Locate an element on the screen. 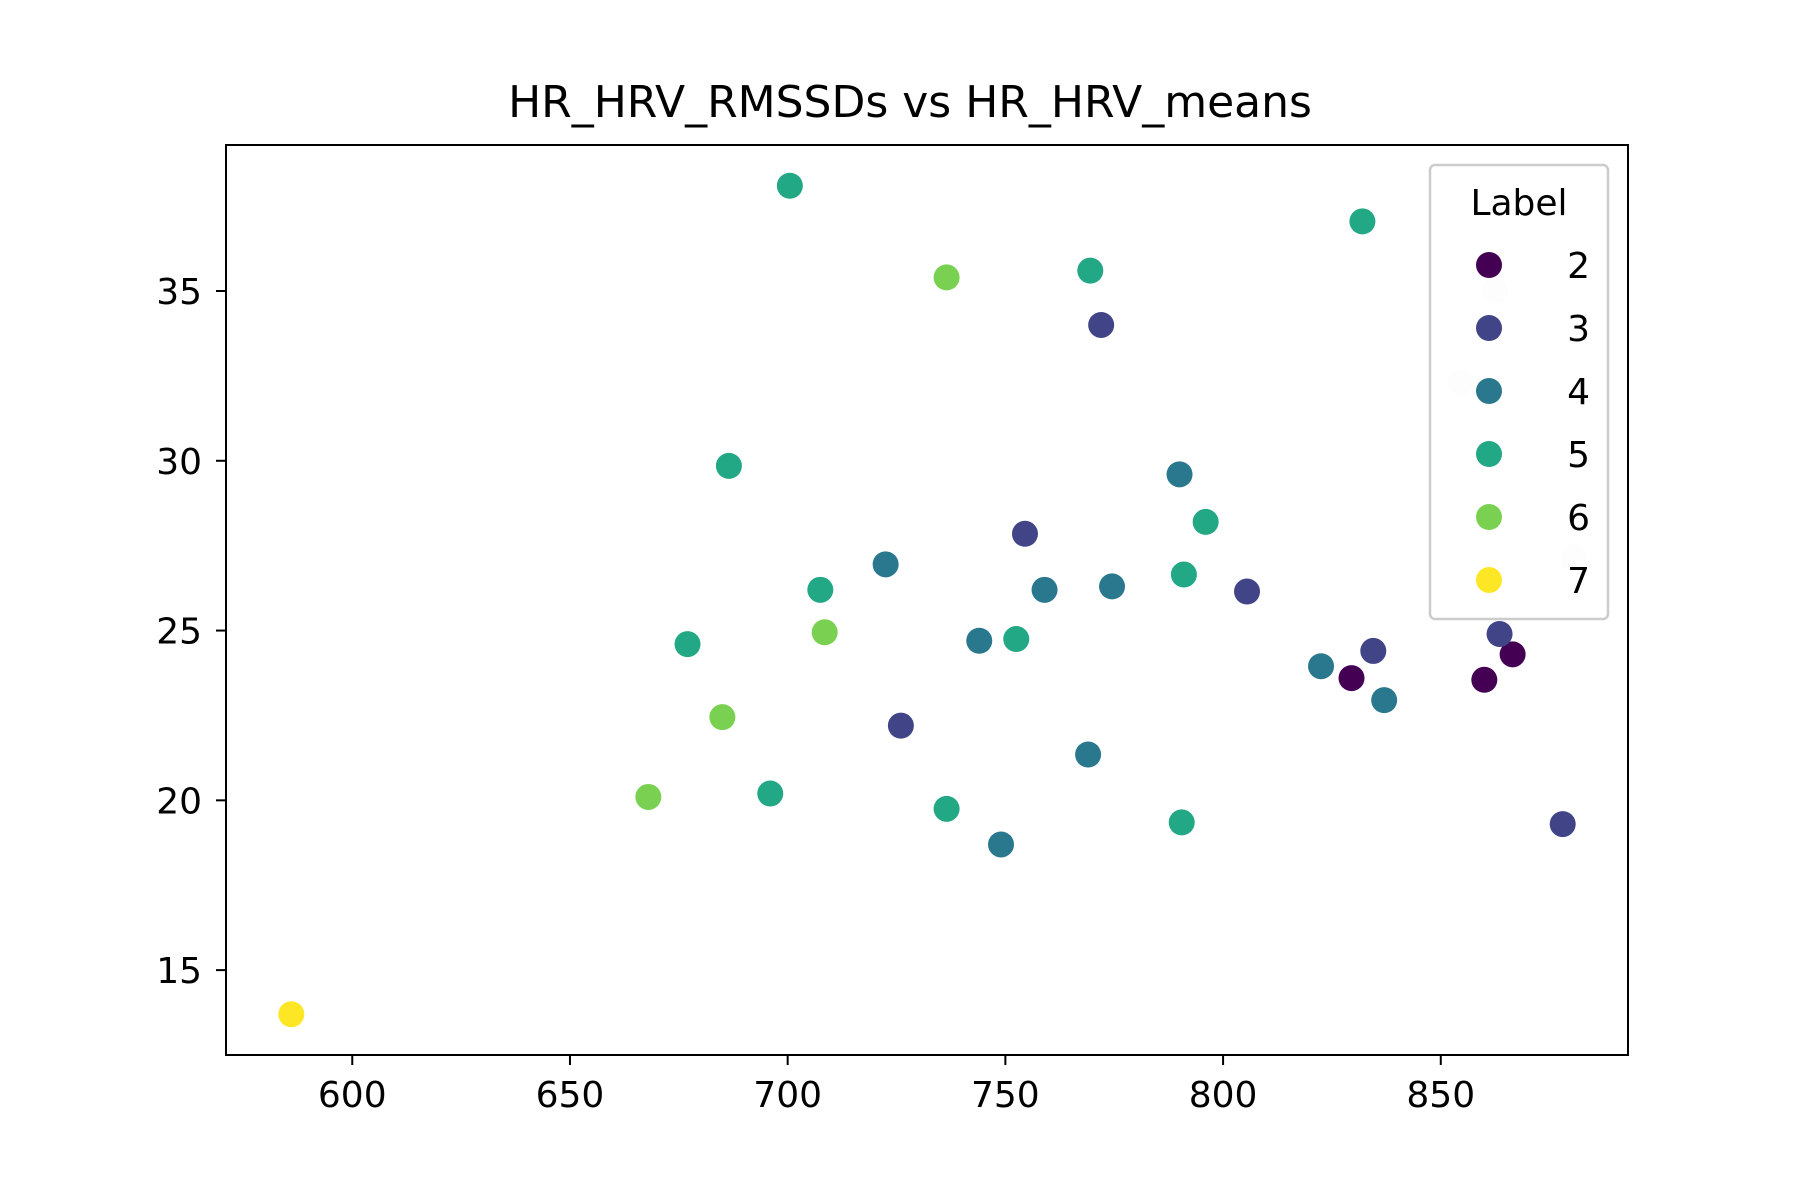 This screenshot has height=1200, width=1800. legend-label-7: 7 is located at coordinates (1578, 581).